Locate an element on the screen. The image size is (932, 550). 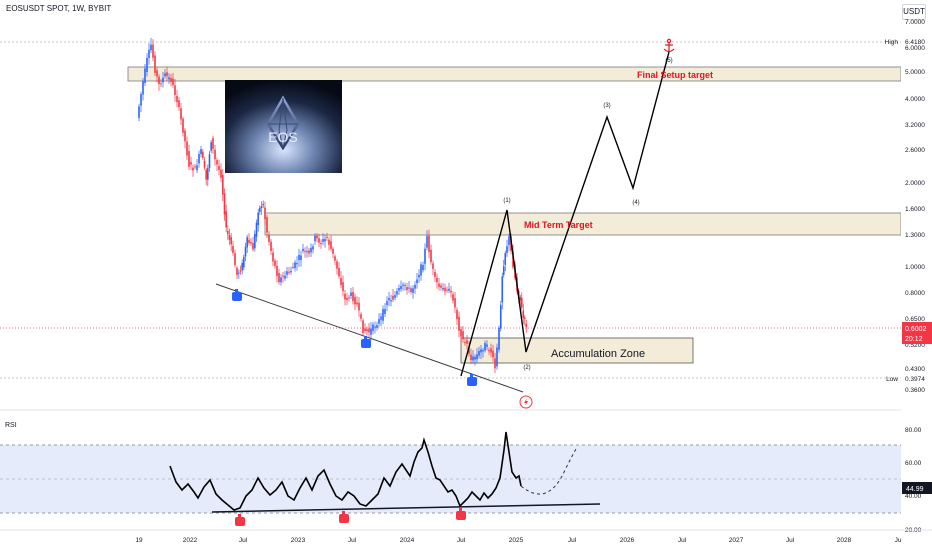
price-axis is located at coordinates (916, 282).